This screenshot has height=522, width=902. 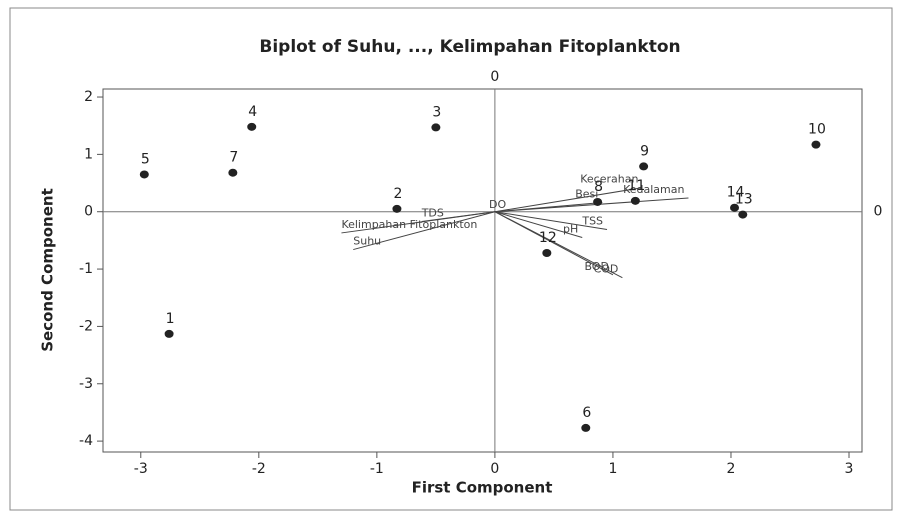 I want to click on point-label: 3, so click(x=436, y=112).